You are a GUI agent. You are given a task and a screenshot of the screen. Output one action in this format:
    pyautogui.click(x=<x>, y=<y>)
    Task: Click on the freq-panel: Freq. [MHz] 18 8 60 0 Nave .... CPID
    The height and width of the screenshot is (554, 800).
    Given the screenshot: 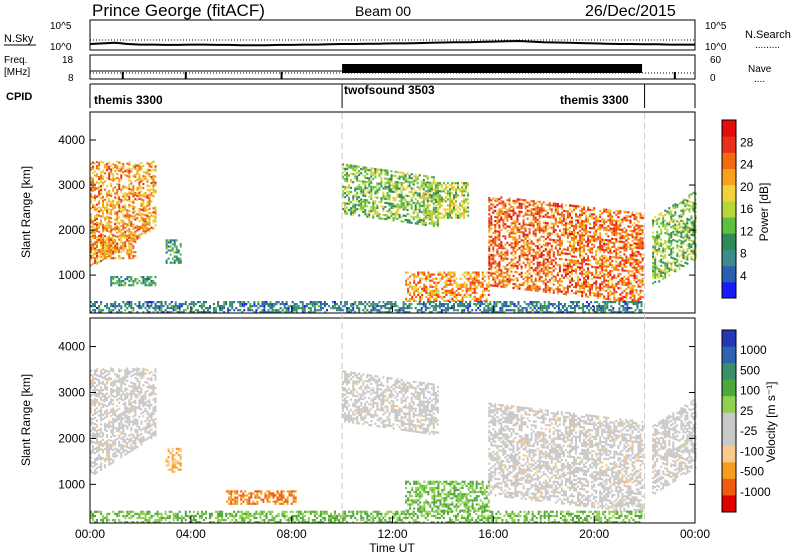 What is the action you would take?
    pyautogui.click(x=388, y=78)
    